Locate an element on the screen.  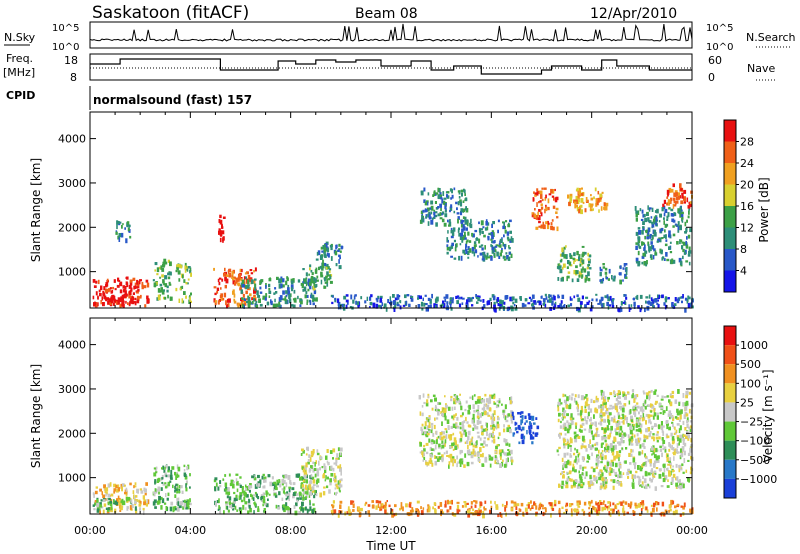
colorbar-segment is located at coordinates (730, 131).